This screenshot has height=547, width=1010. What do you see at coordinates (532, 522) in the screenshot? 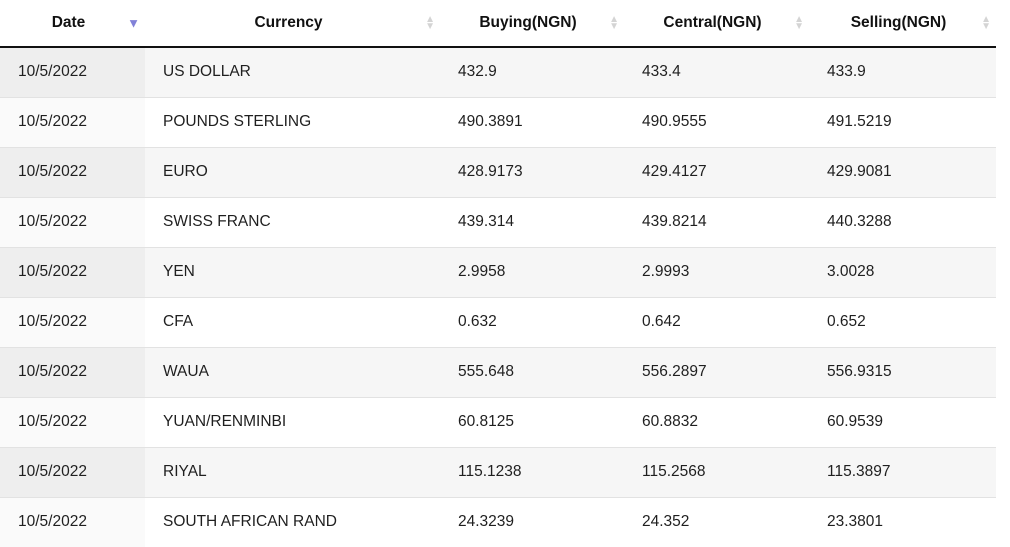
I see `cell-buying: 24.3239` at bounding box center [532, 522].